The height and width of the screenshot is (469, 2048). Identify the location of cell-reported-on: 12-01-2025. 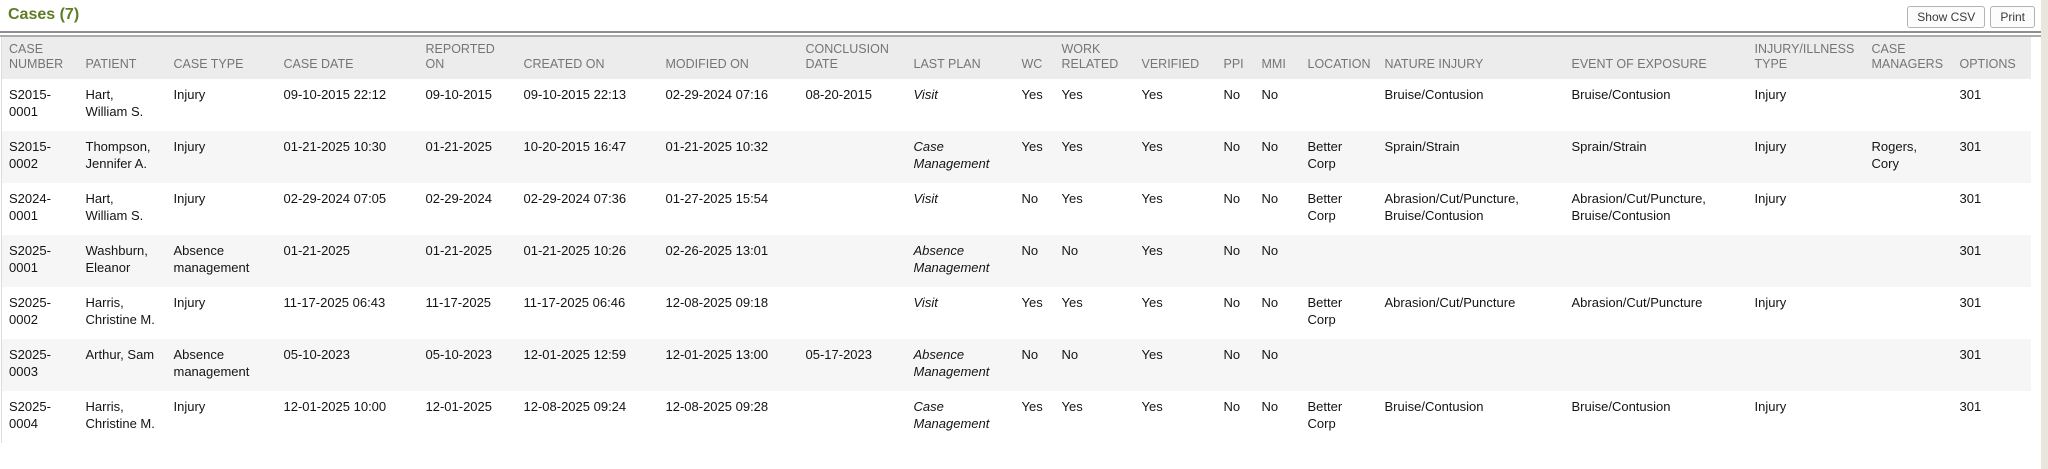
(459, 406).